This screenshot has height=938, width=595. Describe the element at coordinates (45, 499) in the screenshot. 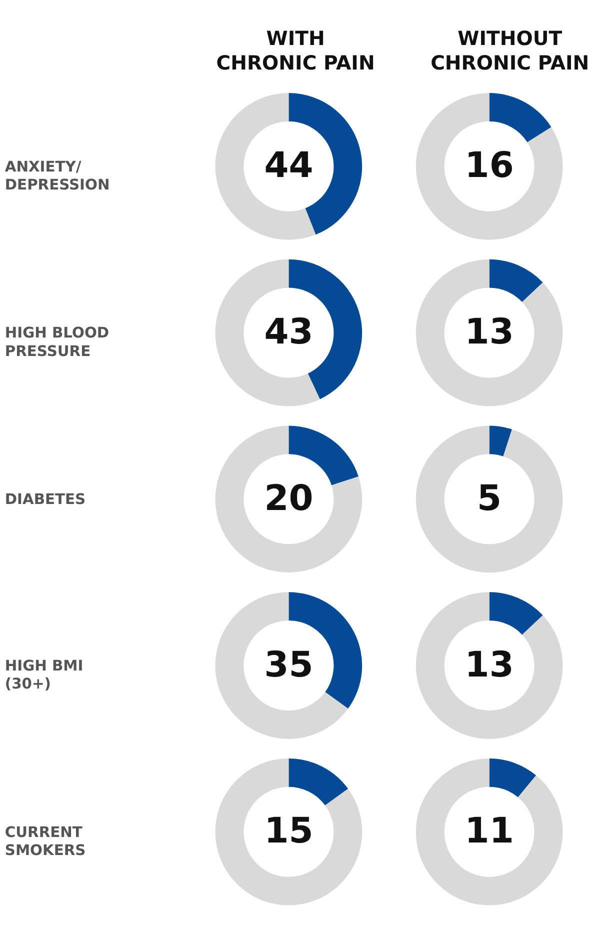

I see `text: DIABETES` at that location.